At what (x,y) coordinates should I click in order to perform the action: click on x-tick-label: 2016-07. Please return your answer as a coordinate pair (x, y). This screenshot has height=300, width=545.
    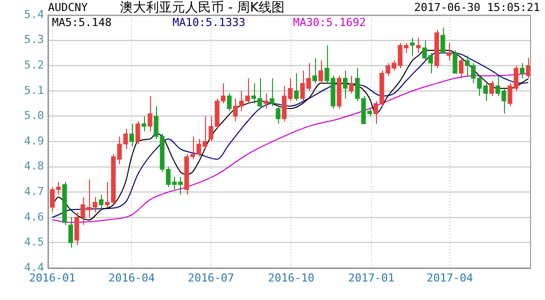
    Looking at the image, I should click on (211, 277).